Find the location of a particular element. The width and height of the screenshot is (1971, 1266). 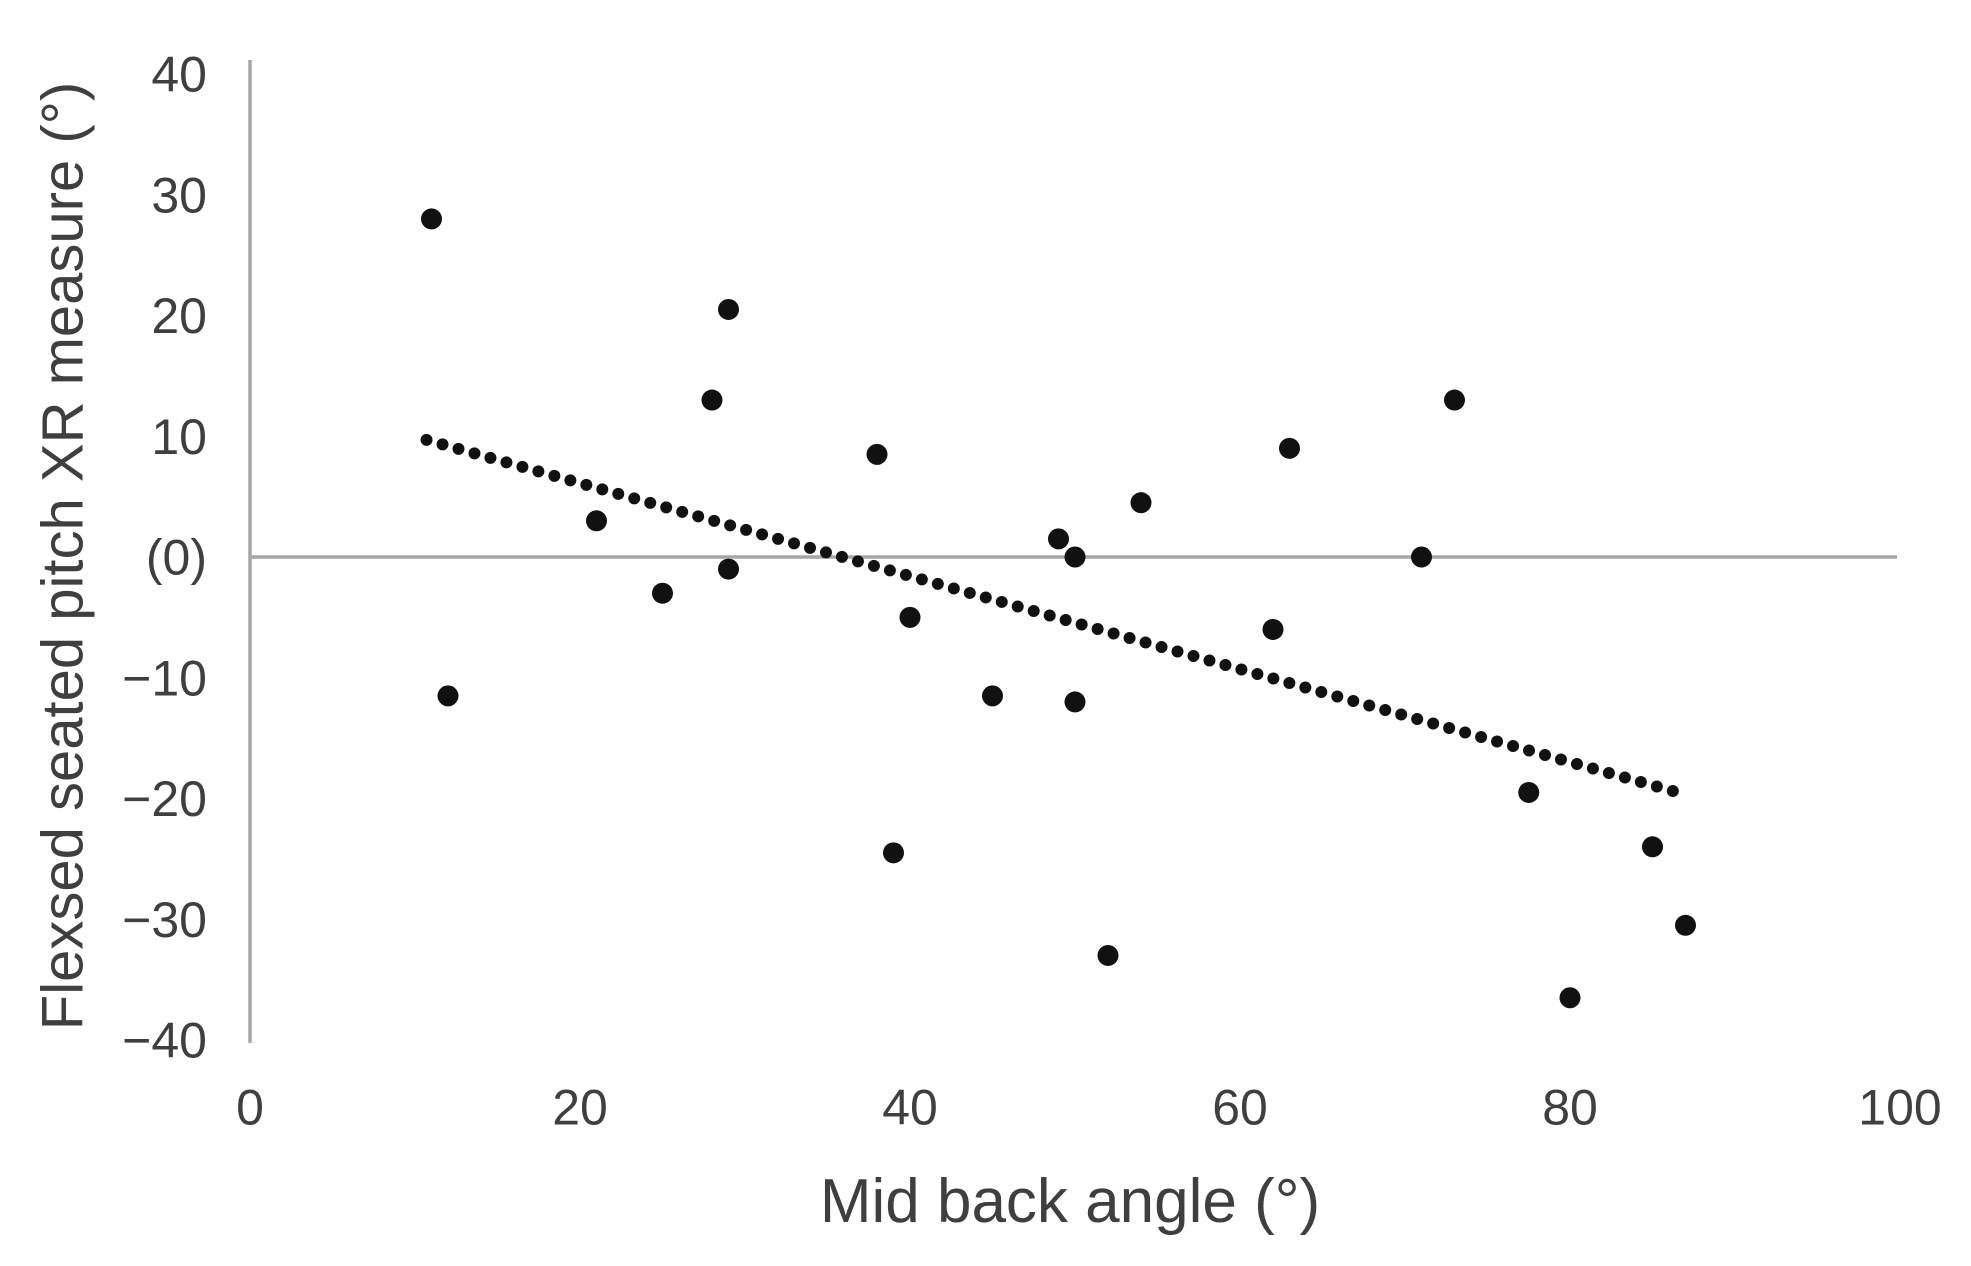

y-tick-label: 30 is located at coordinates (179, 195).